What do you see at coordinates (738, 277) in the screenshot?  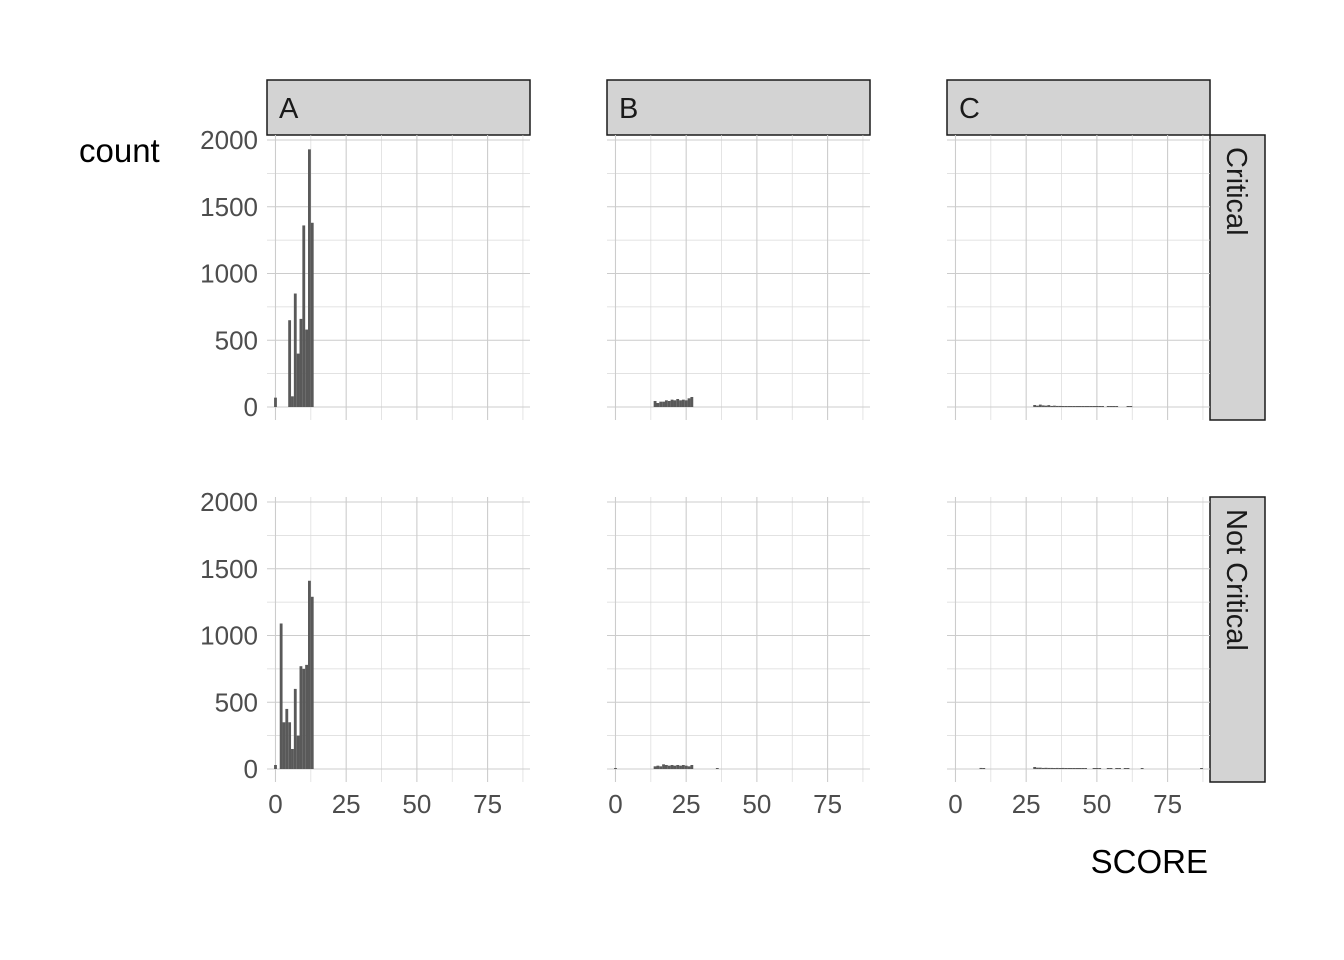 I see `panel-B-critical` at bounding box center [738, 277].